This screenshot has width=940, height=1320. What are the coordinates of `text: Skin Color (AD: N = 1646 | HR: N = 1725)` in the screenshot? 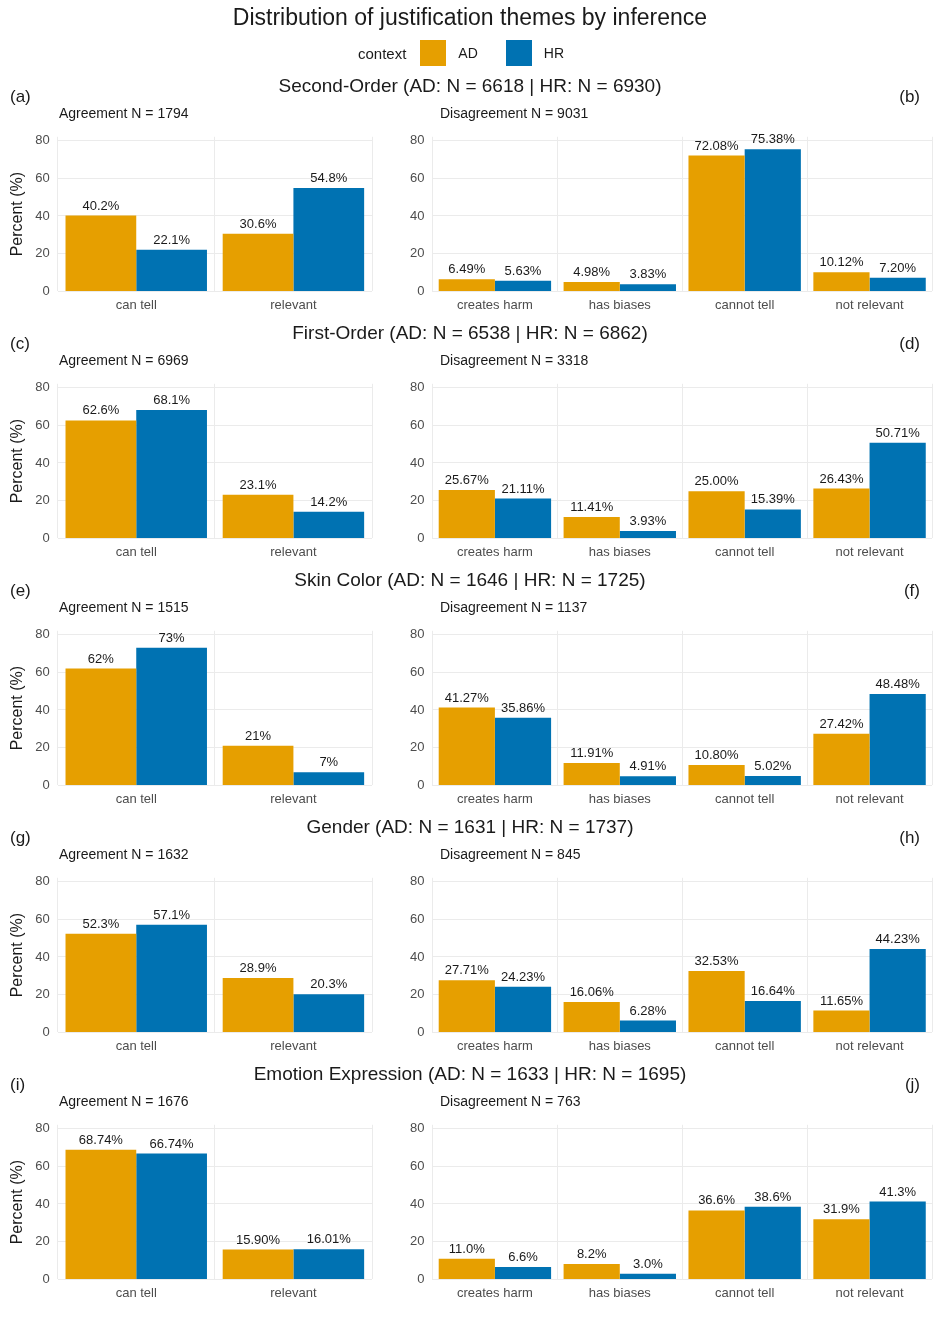 It's located at (470, 579).